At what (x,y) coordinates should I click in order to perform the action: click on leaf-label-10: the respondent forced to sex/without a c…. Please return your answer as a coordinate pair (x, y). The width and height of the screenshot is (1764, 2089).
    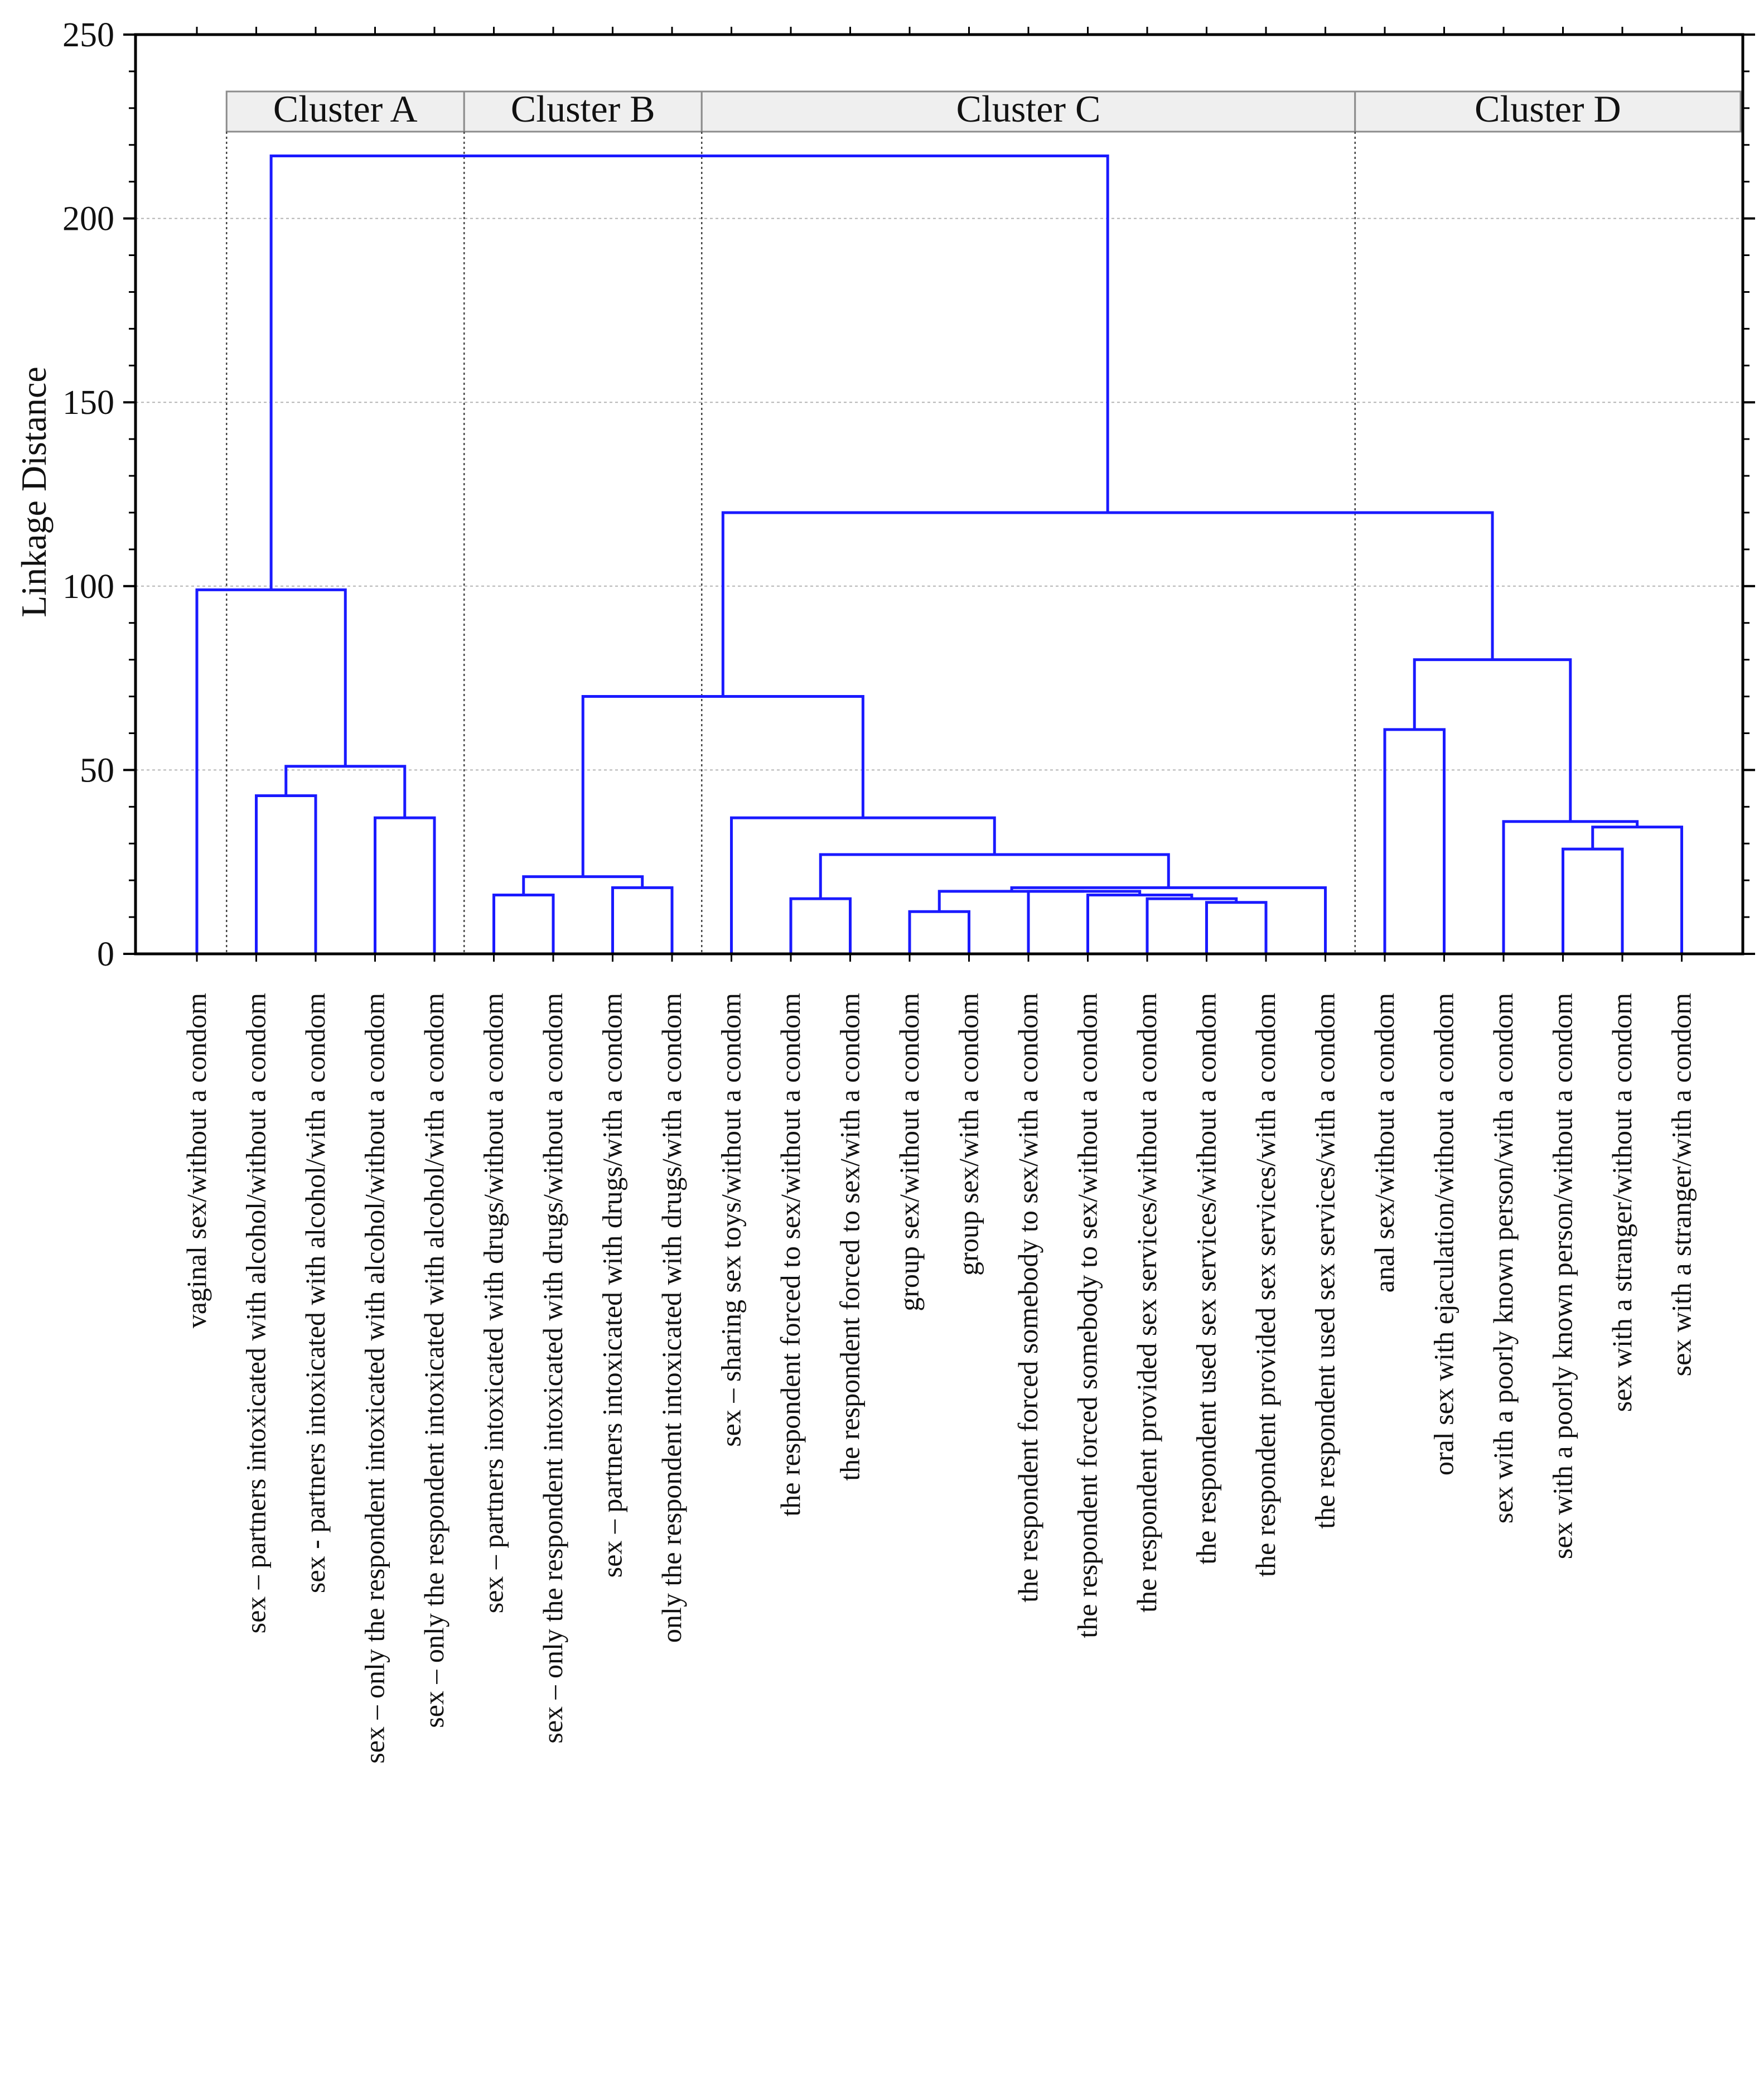
    Looking at the image, I should click on (790, 1255).